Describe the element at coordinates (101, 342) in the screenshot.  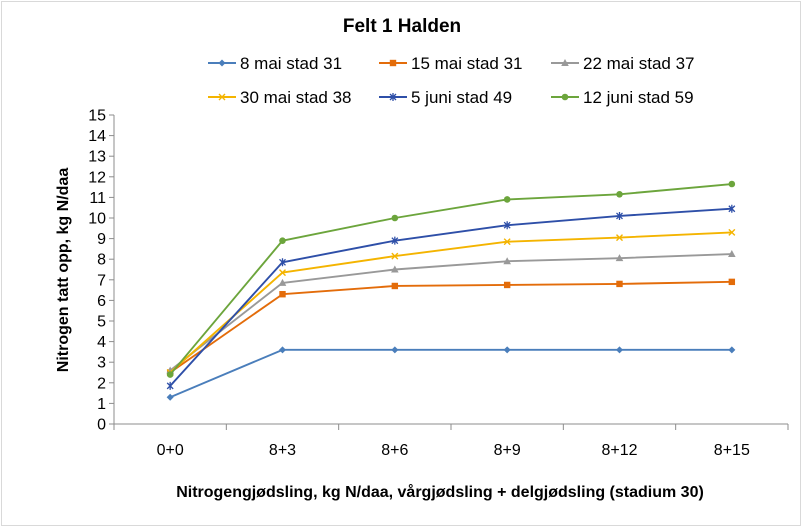
I see `y-tick-label: 4` at that location.